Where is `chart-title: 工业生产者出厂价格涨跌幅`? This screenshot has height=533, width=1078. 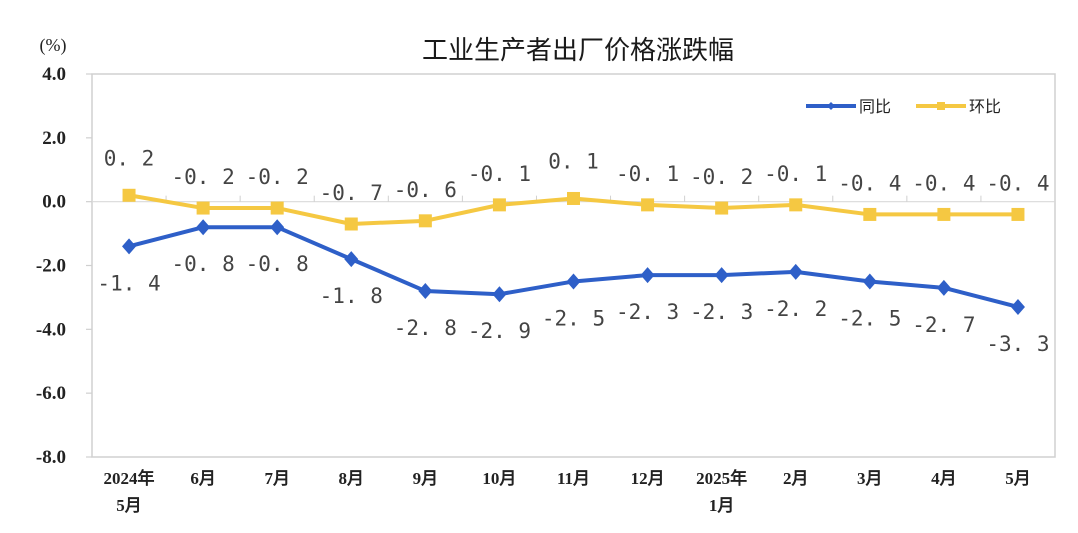 chart-title: 工业生产者出厂价格涨跌幅 is located at coordinates (578, 51).